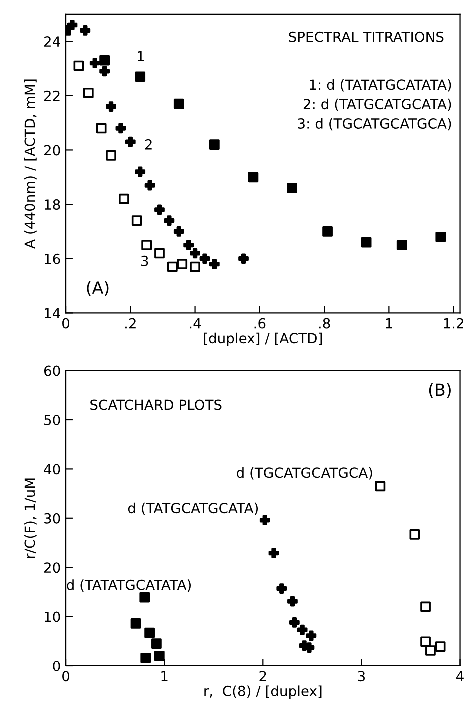  I want to click on annotation: d (TATGCATGCATA), so click(193, 509).